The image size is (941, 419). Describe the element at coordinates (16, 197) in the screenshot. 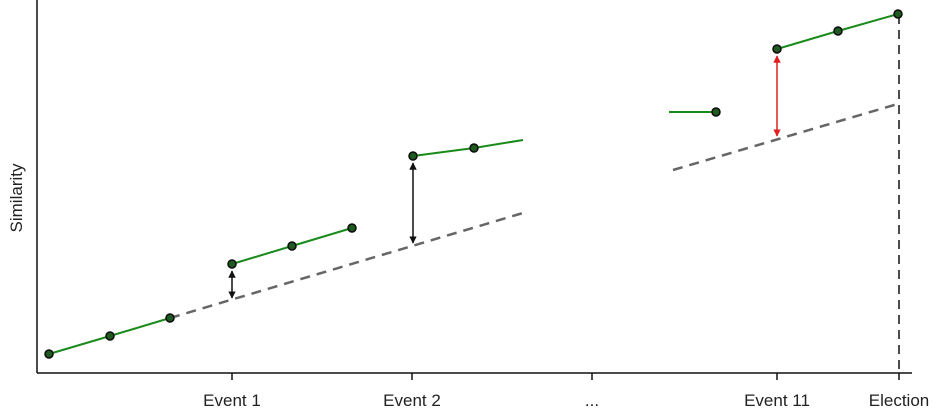

I see `y-axis-title: Similarity` at that location.